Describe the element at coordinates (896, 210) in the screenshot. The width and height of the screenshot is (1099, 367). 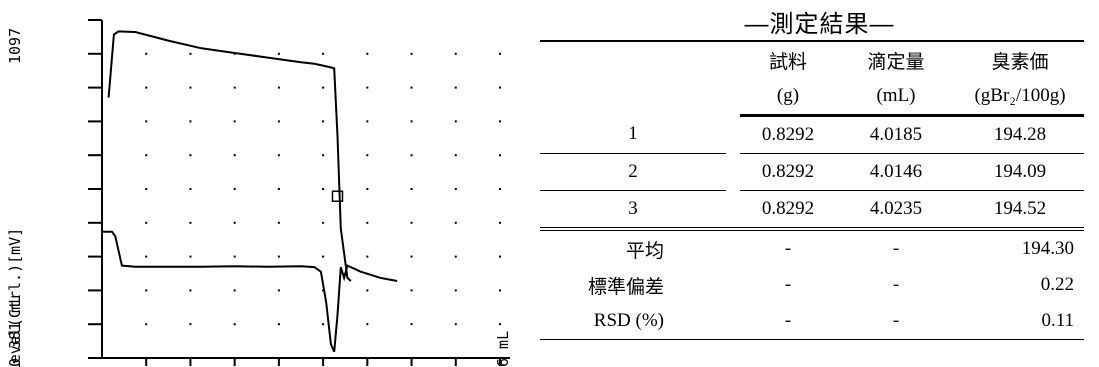
I see `cell: 4.0235` at that location.